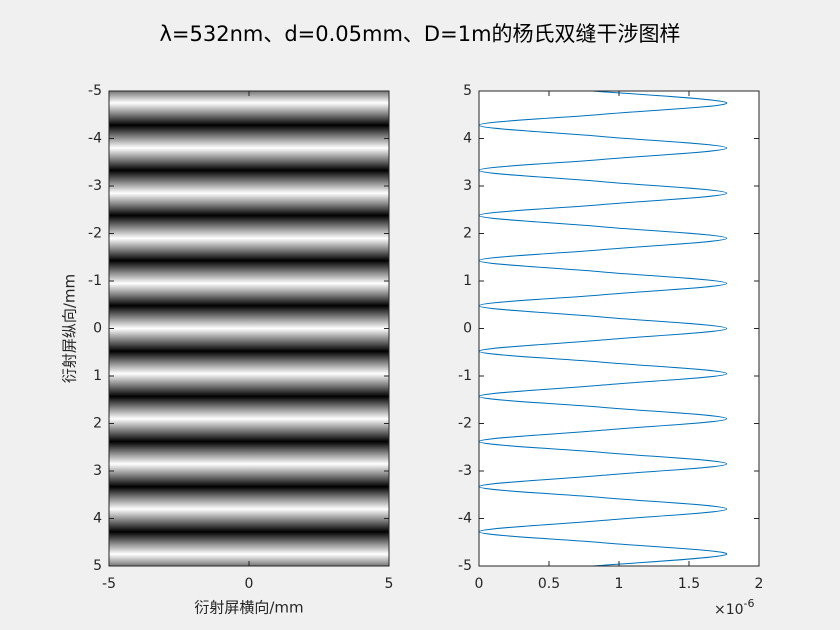  I want to click on y-axis-label: 衍射屏纵向/mm, so click(70, 328).